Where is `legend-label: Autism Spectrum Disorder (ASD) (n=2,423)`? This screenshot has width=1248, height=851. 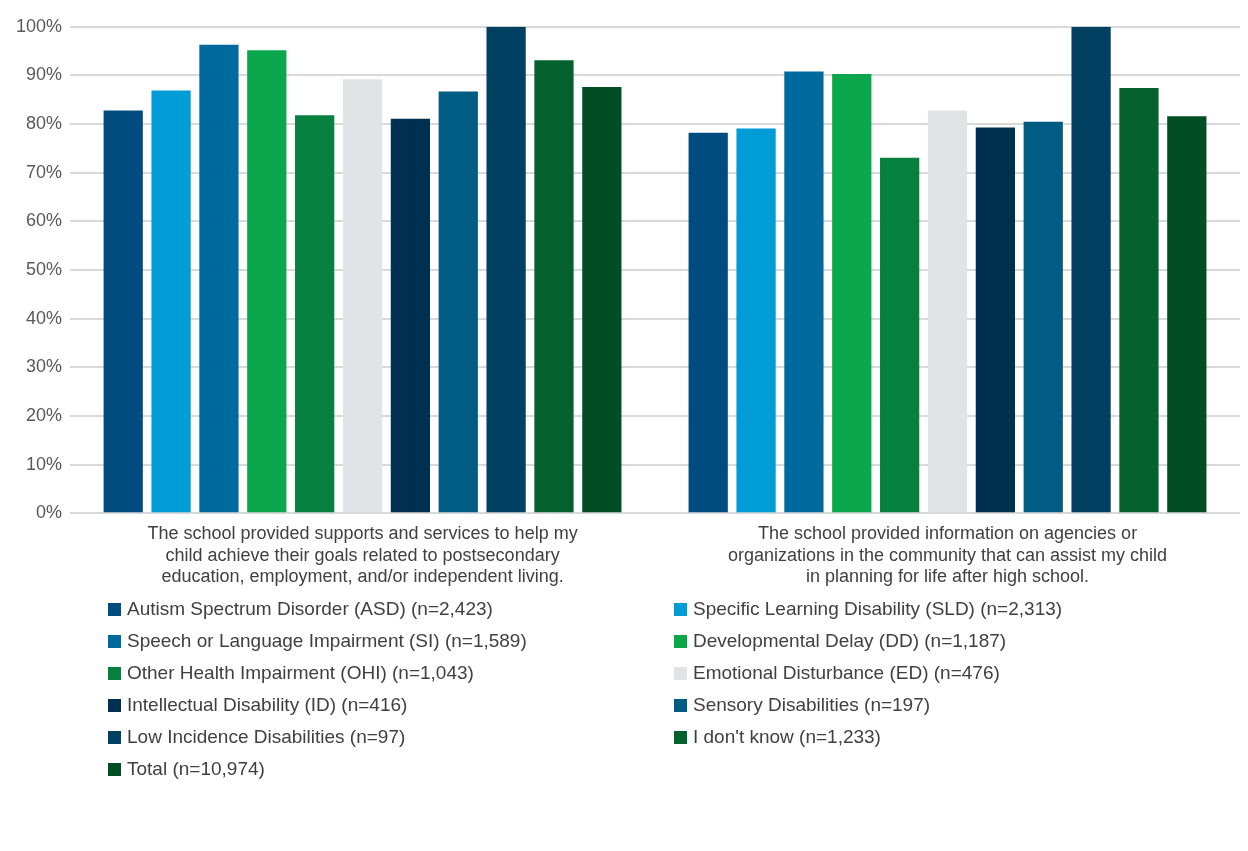 legend-label: Autism Spectrum Disorder (ASD) (n=2,423) is located at coordinates (310, 609).